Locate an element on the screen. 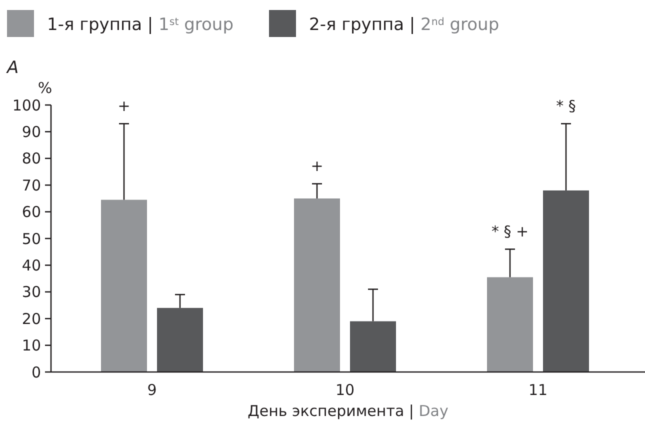 The width and height of the screenshot is (645, 426). y-axis-title: % is located at coordinates (45, 88).